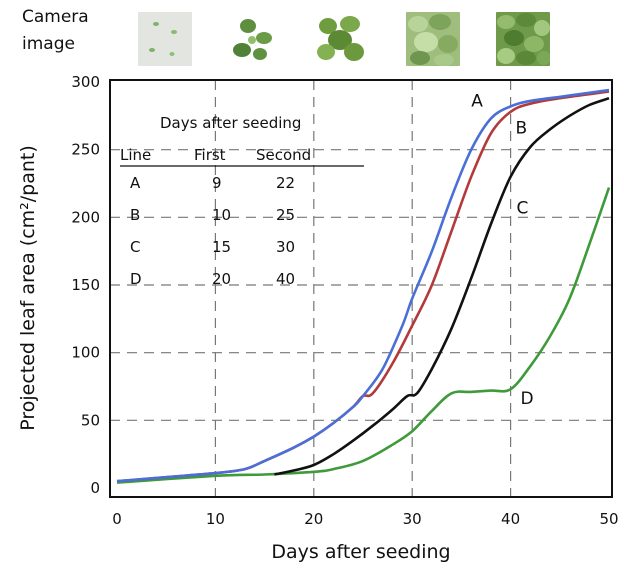  I want to click on full-canopy-icon, so click(523, 39).